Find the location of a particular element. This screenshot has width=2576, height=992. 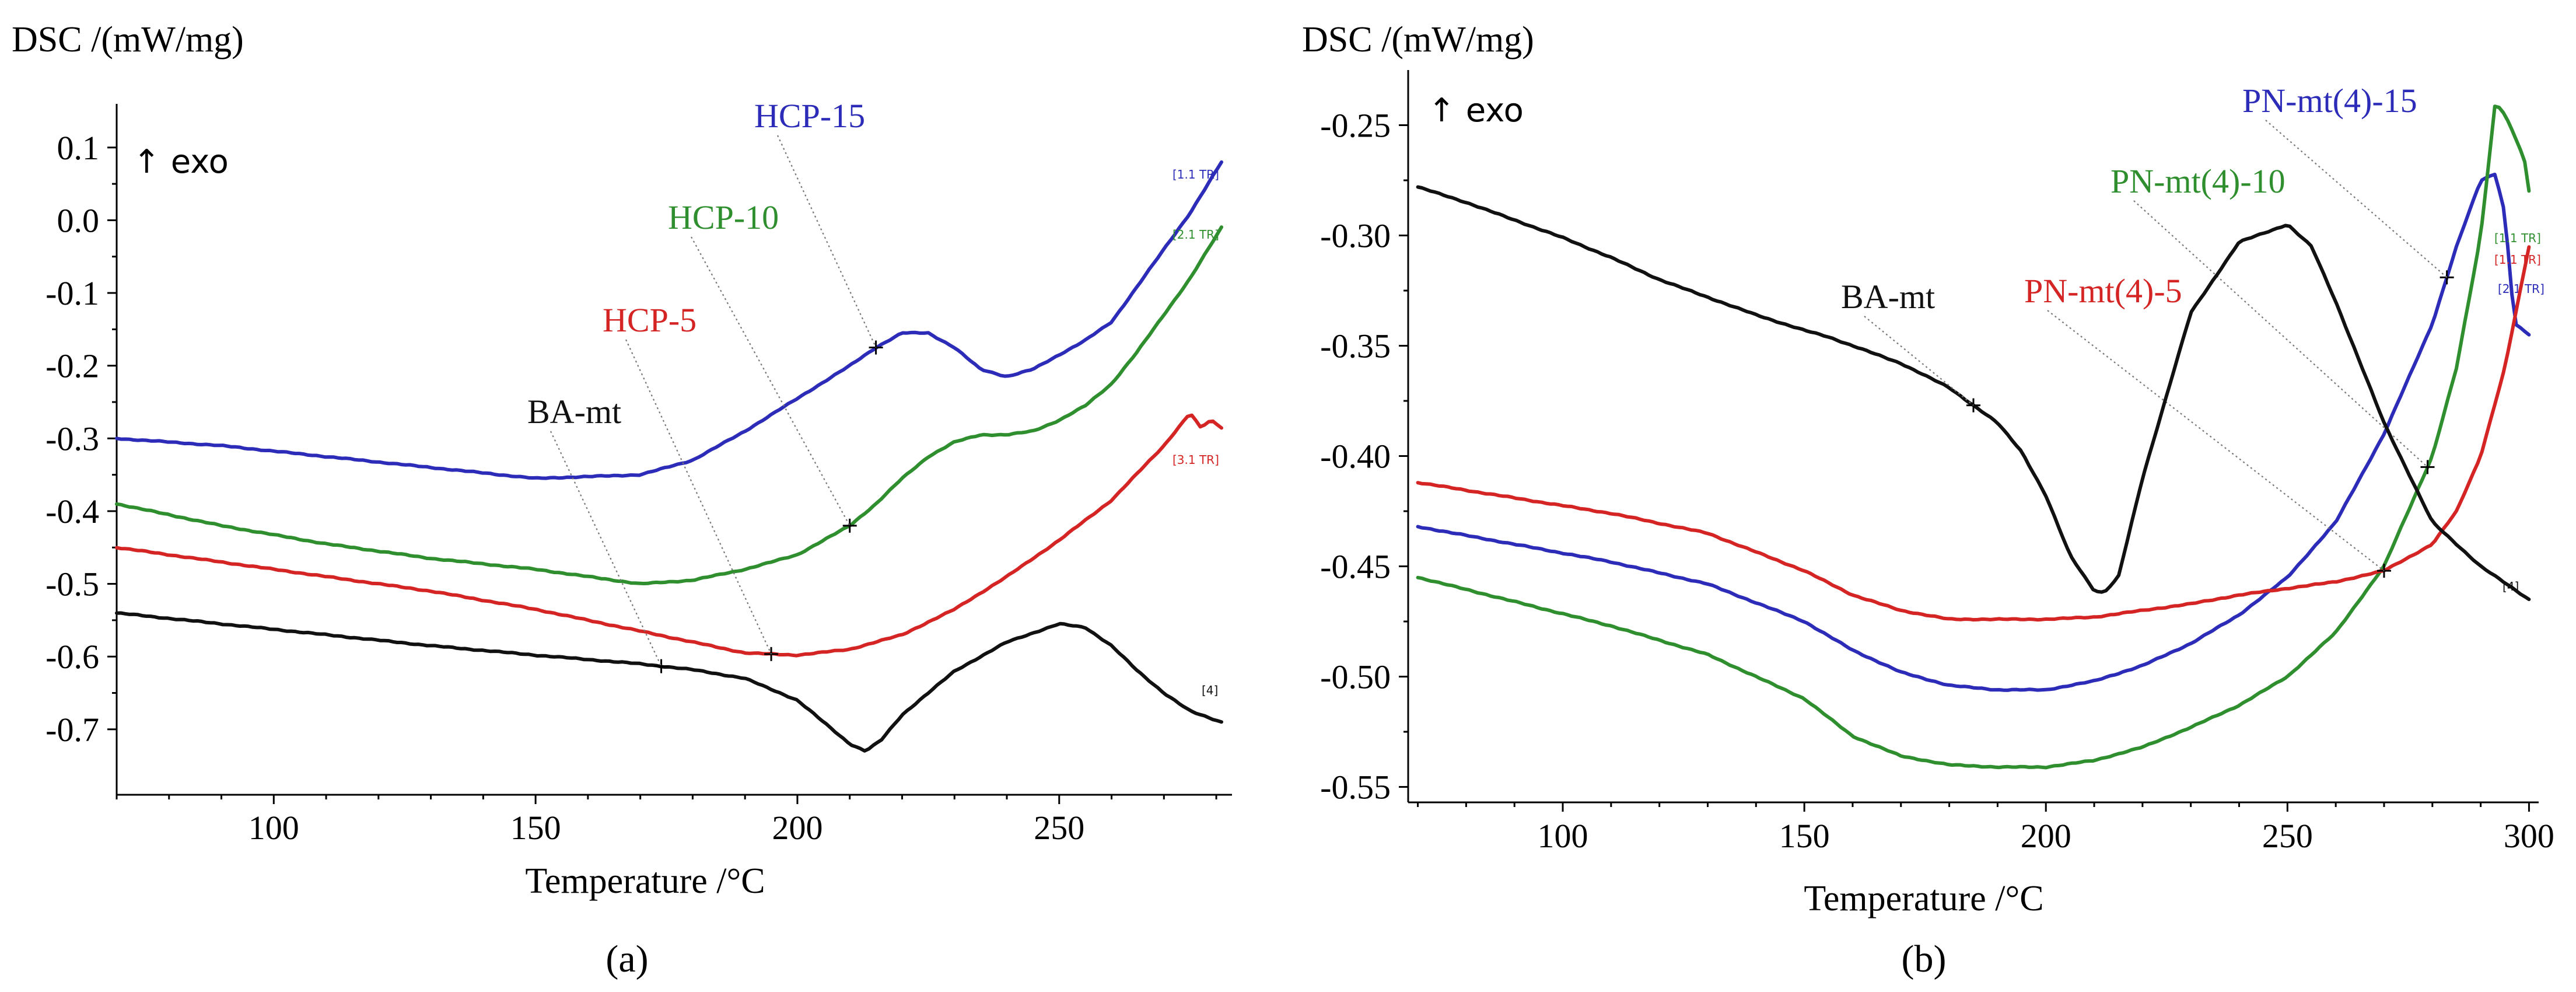

panel-a-x-tick-label: 150 is located at coordinates (535, 828).